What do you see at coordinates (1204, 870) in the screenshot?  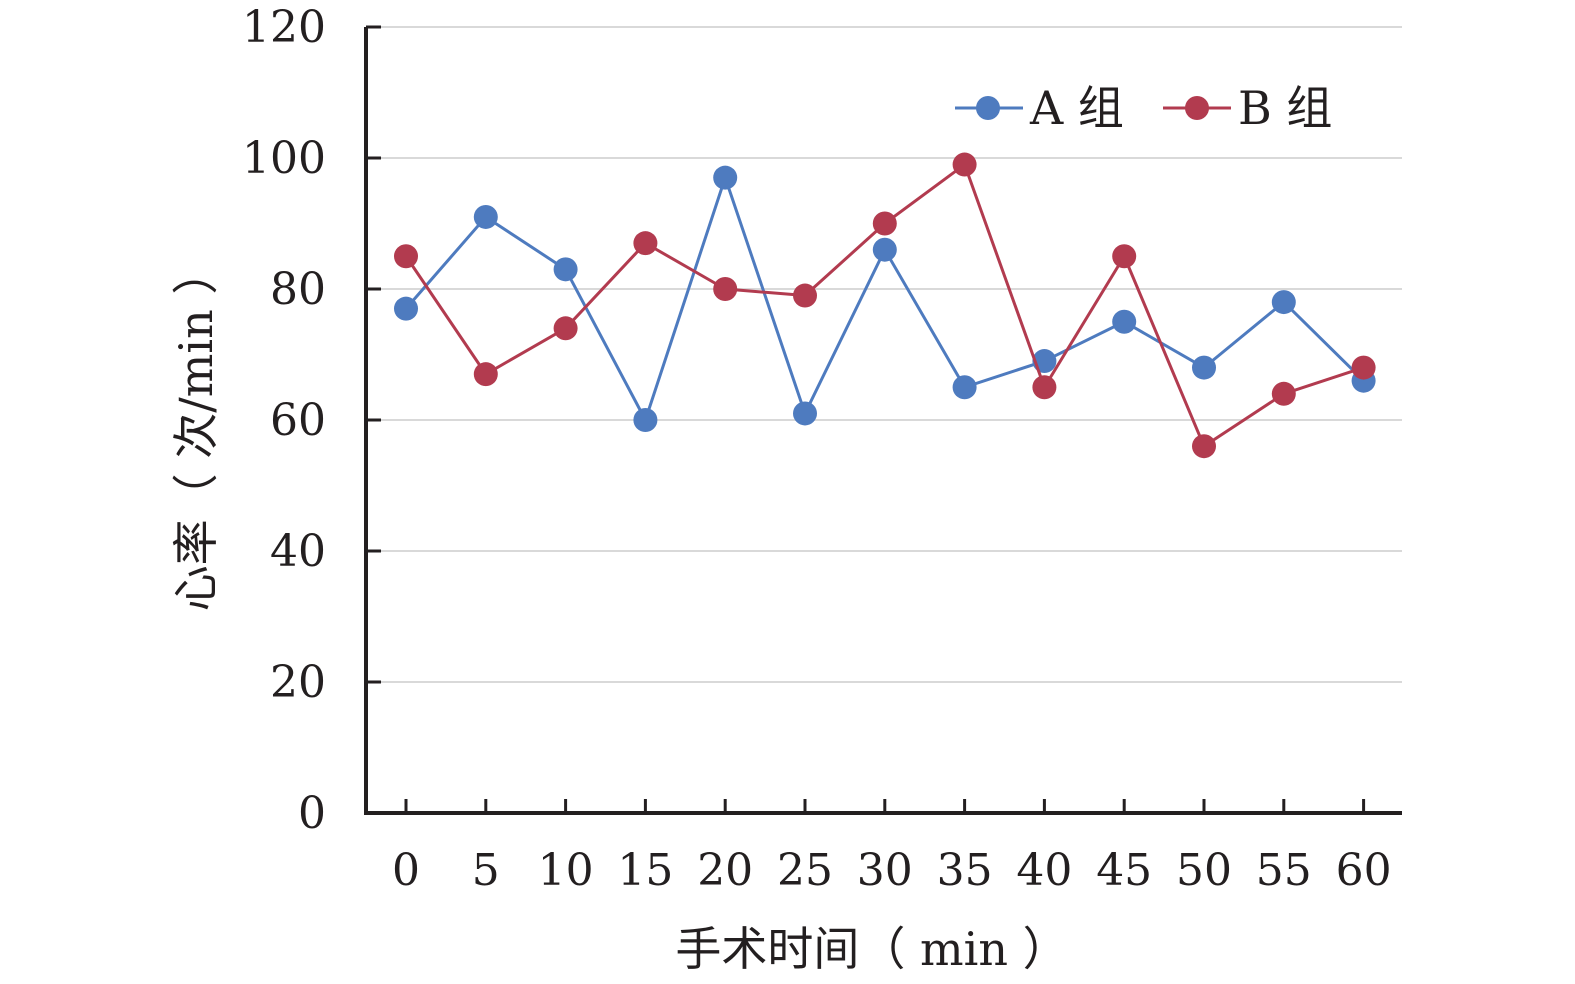 I see `x-tick-label: 50` at bounding box center [1204, 870].